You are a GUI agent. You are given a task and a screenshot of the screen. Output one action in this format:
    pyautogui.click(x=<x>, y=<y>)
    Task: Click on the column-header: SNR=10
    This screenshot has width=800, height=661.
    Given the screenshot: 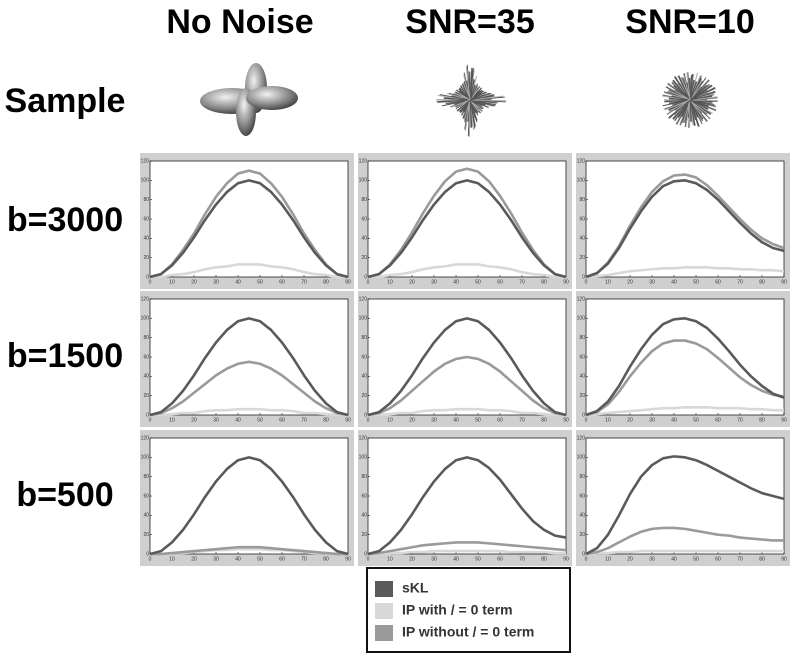 What is the action you would take?
    pyautogui.click(x=689, y=22)
    